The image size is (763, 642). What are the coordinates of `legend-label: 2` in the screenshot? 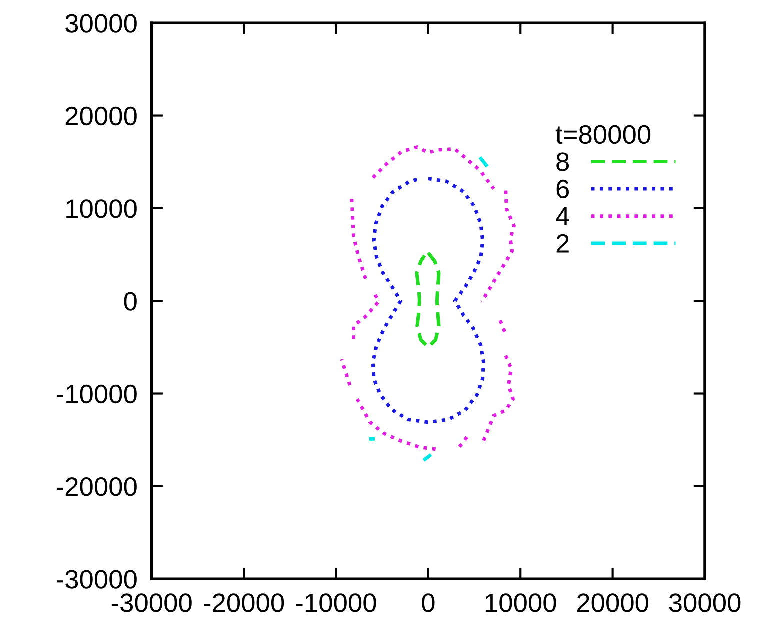 It's located at (562, 243).